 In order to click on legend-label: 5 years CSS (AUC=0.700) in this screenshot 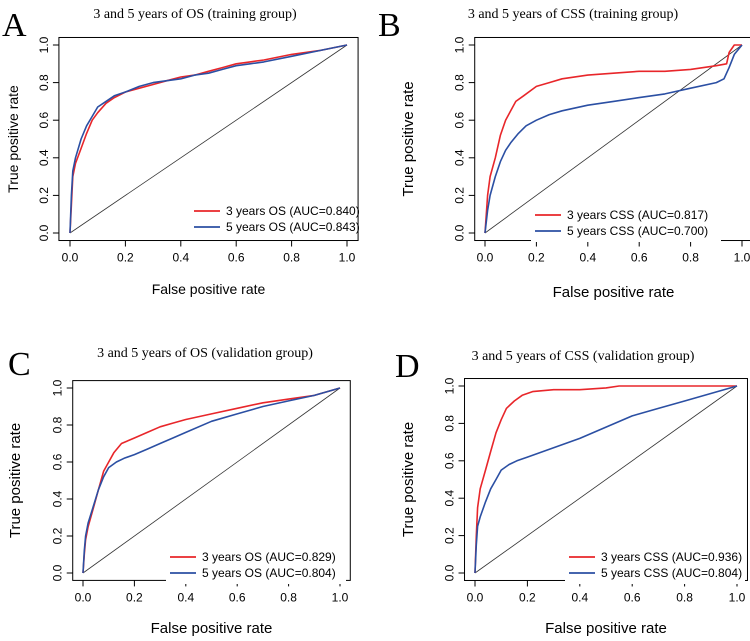, I will do `click(637, 231)`.